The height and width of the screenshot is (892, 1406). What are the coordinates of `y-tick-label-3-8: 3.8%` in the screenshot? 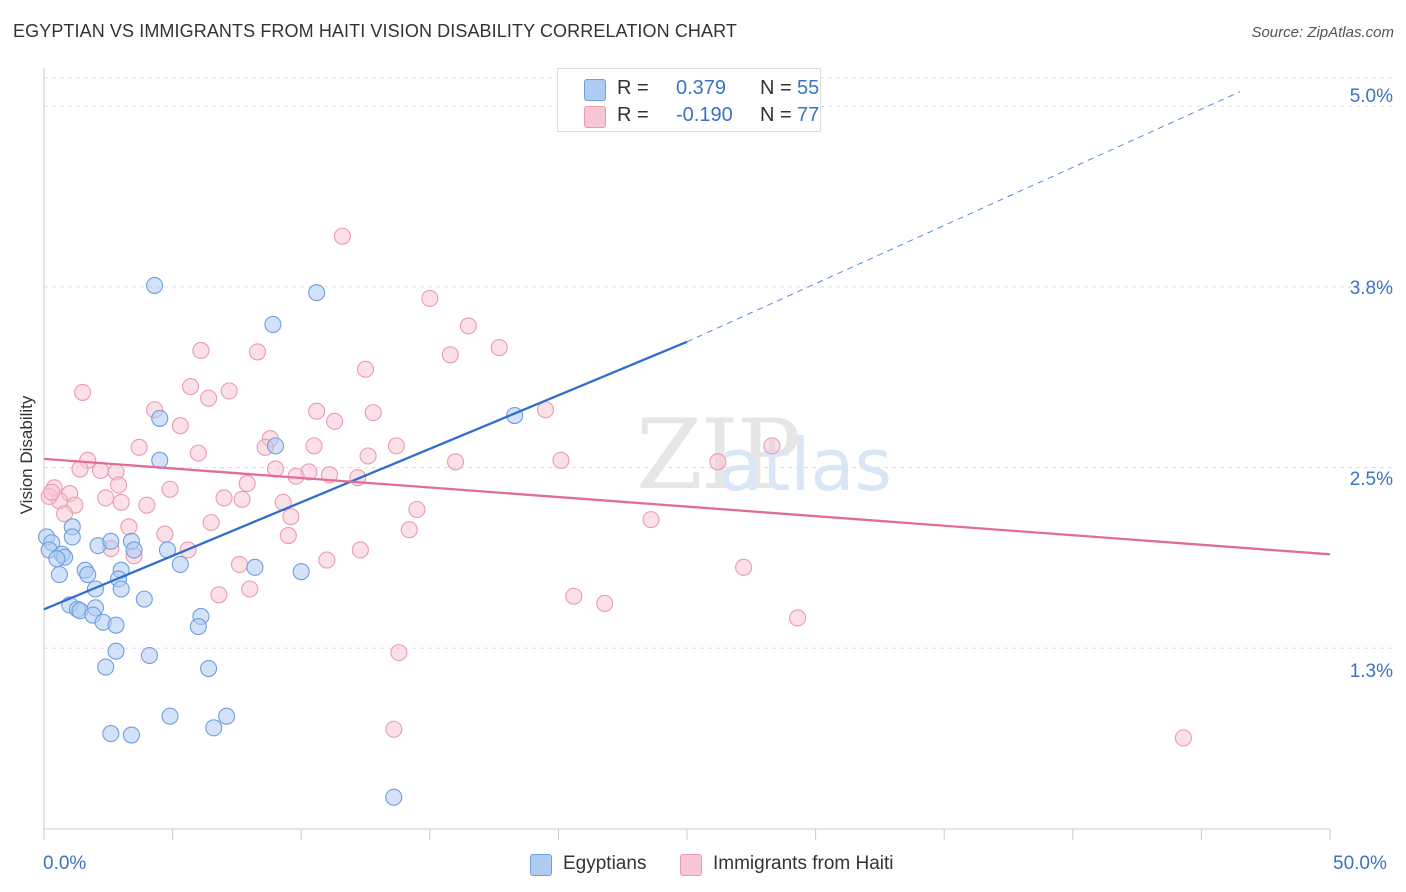 It's located at (1371, 288).